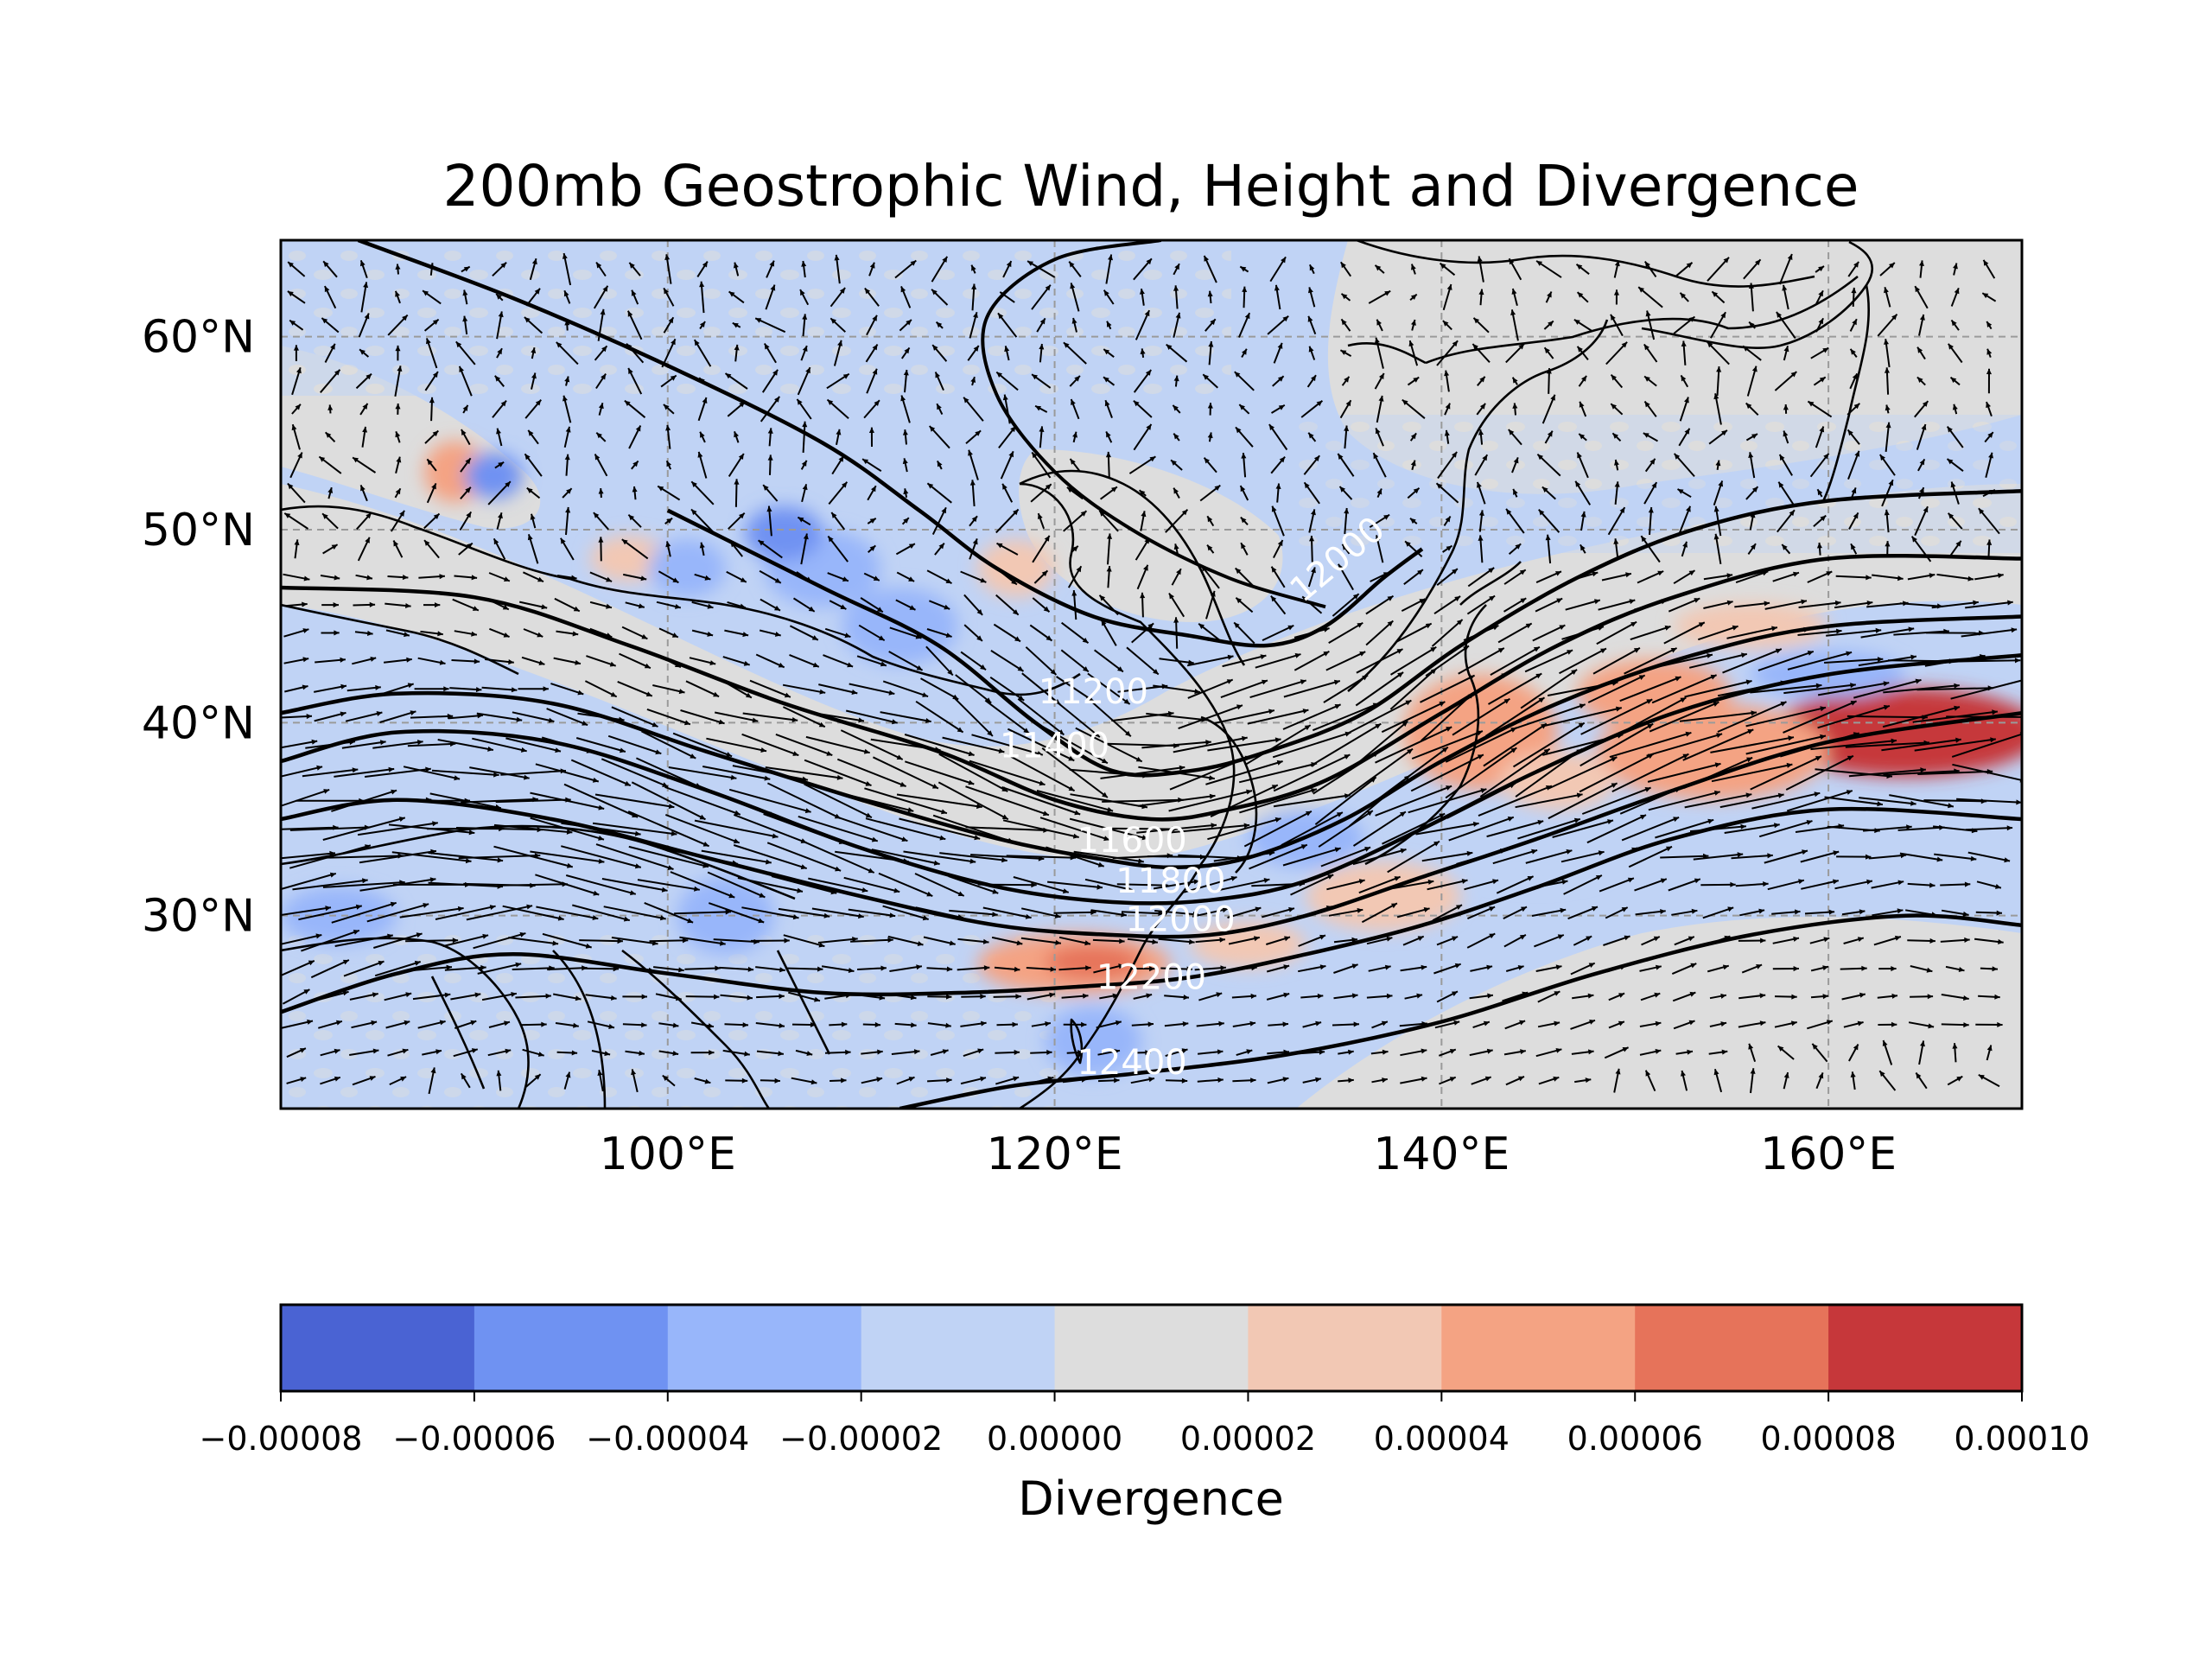  Describe the element at coordinates (1093, 692) in the screenshot. I see `contour-label-11200: 11200` at that location.